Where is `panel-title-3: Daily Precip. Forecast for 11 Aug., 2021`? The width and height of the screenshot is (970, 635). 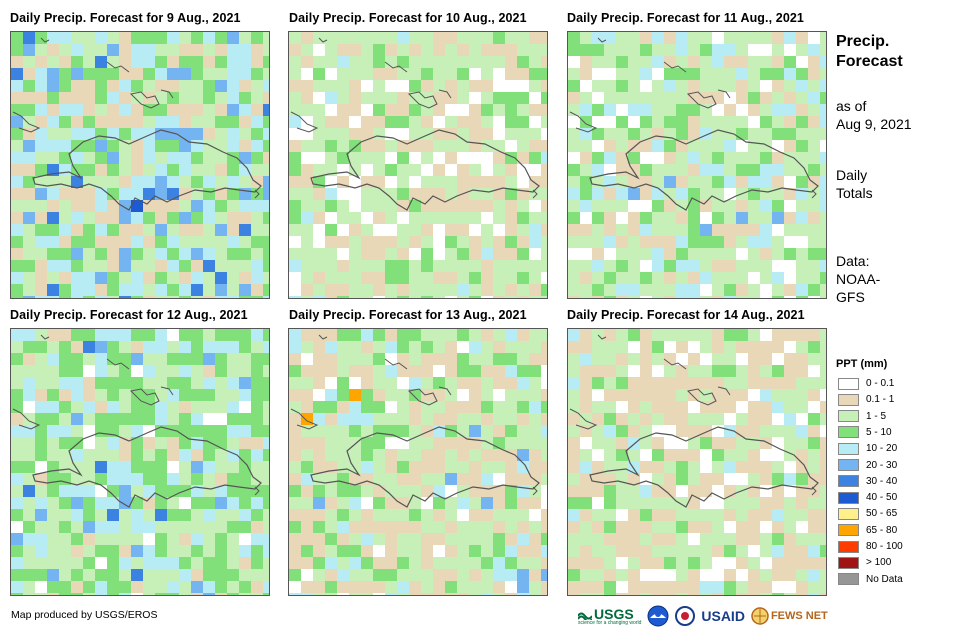 panel-title-3: Daily Precip. Forecast for 11 Aug., 2021 is located at coordinates (685, 18).